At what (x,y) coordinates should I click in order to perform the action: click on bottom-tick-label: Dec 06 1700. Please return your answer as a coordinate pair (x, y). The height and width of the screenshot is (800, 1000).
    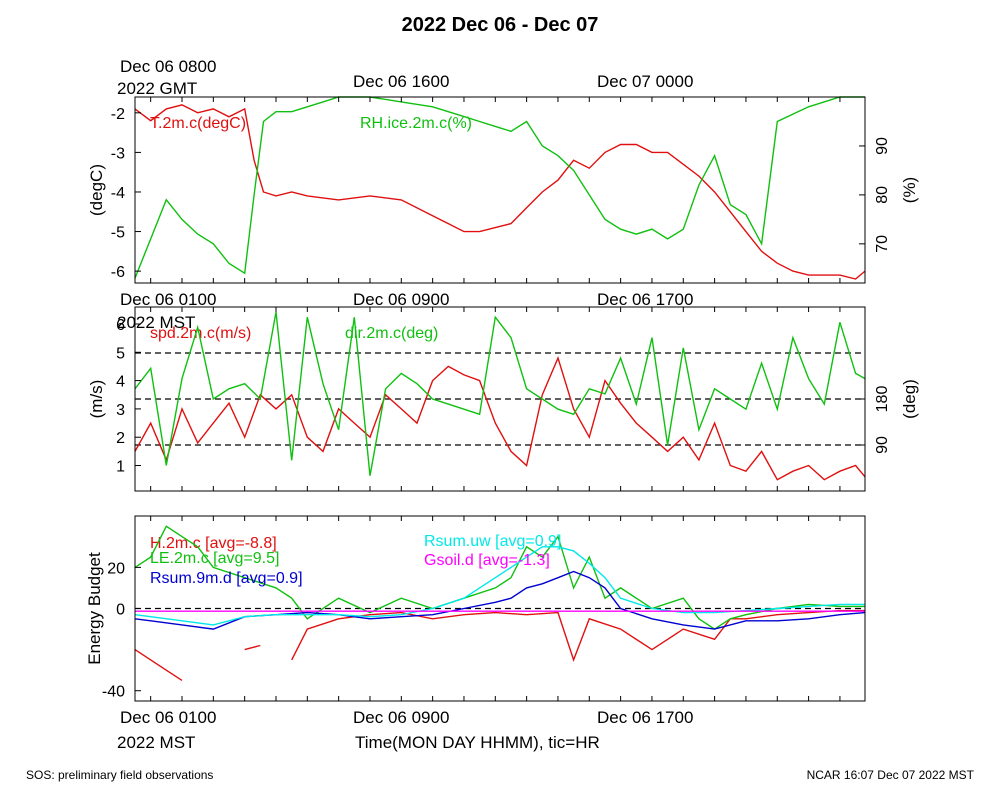
    Looking at the image, I should click on (645, 717).